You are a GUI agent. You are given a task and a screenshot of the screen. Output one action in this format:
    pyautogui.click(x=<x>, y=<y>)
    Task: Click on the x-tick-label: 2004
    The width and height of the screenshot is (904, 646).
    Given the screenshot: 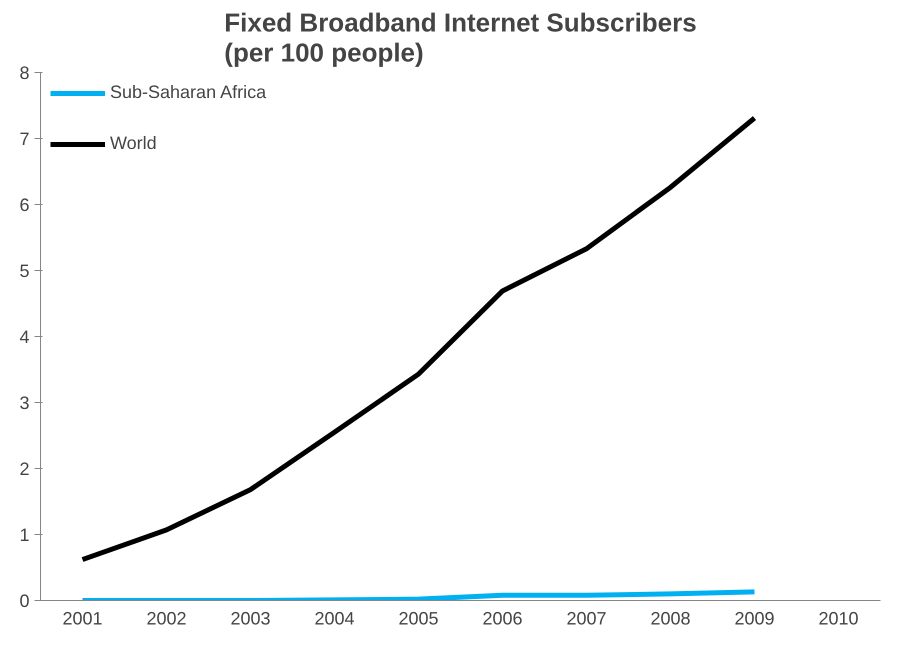 What is the action you would take?
    pyautogui.click(x=334, y=618)
    